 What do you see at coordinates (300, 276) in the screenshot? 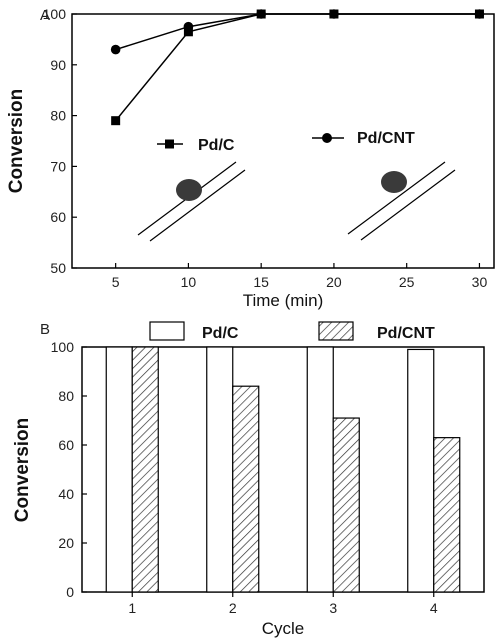
I see `panel-a-x-axis: 5 10 15 20 25 30` at bounding box center [300, 276].